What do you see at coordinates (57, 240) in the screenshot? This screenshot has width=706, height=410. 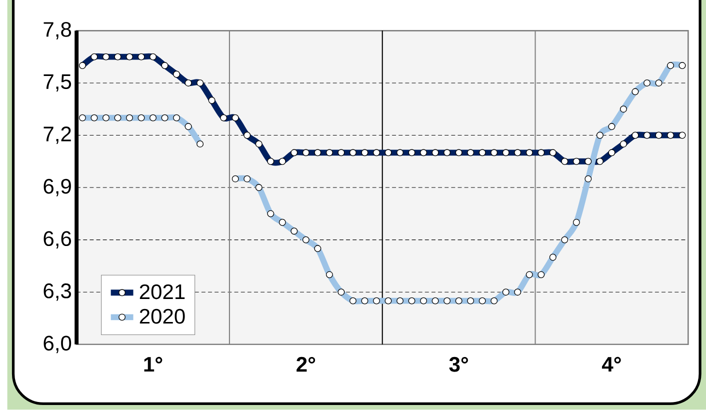 I see `y-tick-label: 6,6` at bounding box center [57, 240].